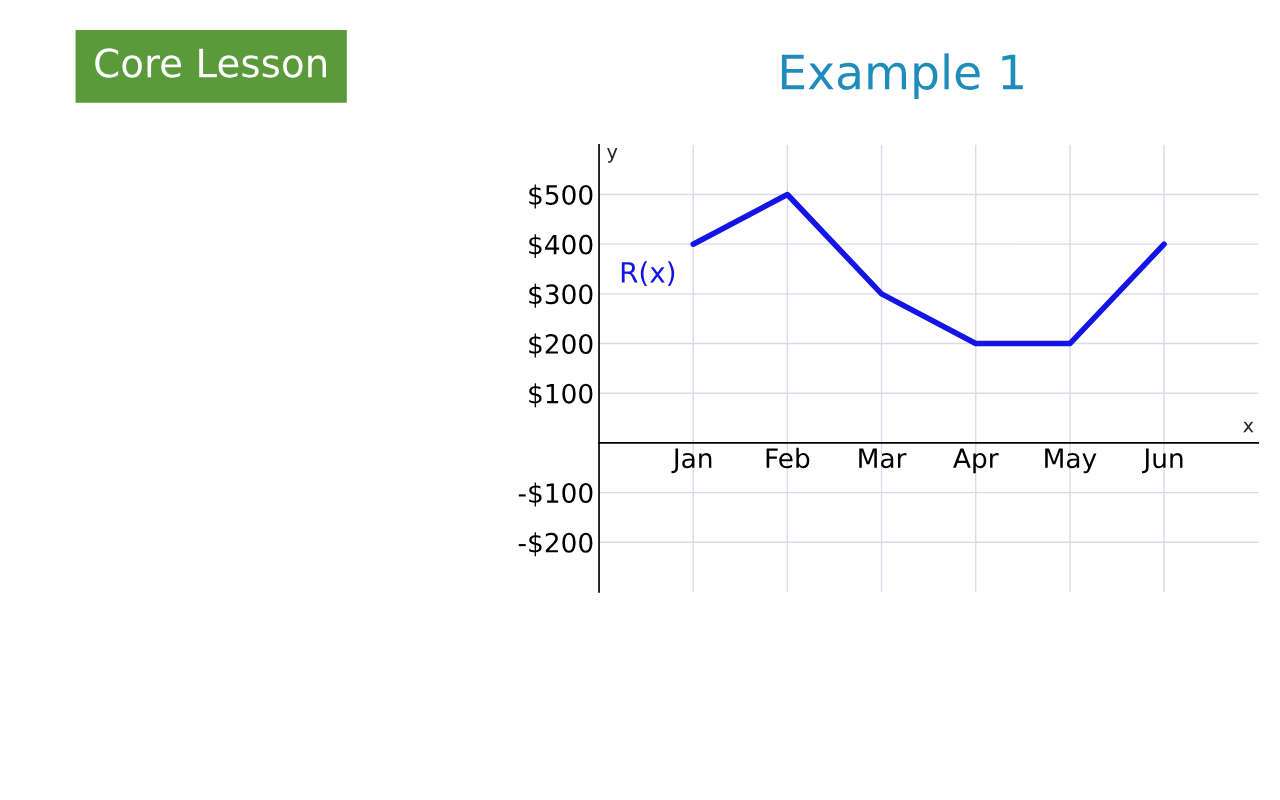 The height and width of the screenshot is (800, 1280). Describe the element at coordinates (1162, 461) in the screenshot. I see `x-tick-label: Jun` at that location.